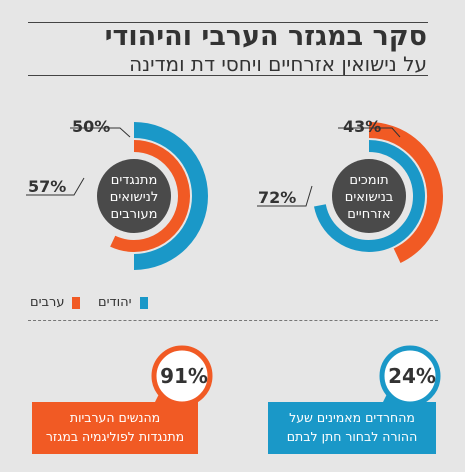 The height and width of the screenshot is (472, 465). What do you see at coordinates (278, 64) in the screenshot?
I see `page-subtitle: על נישואין אזרחיים ויחסי דת ומדינה` at bounding box center [278, 64].